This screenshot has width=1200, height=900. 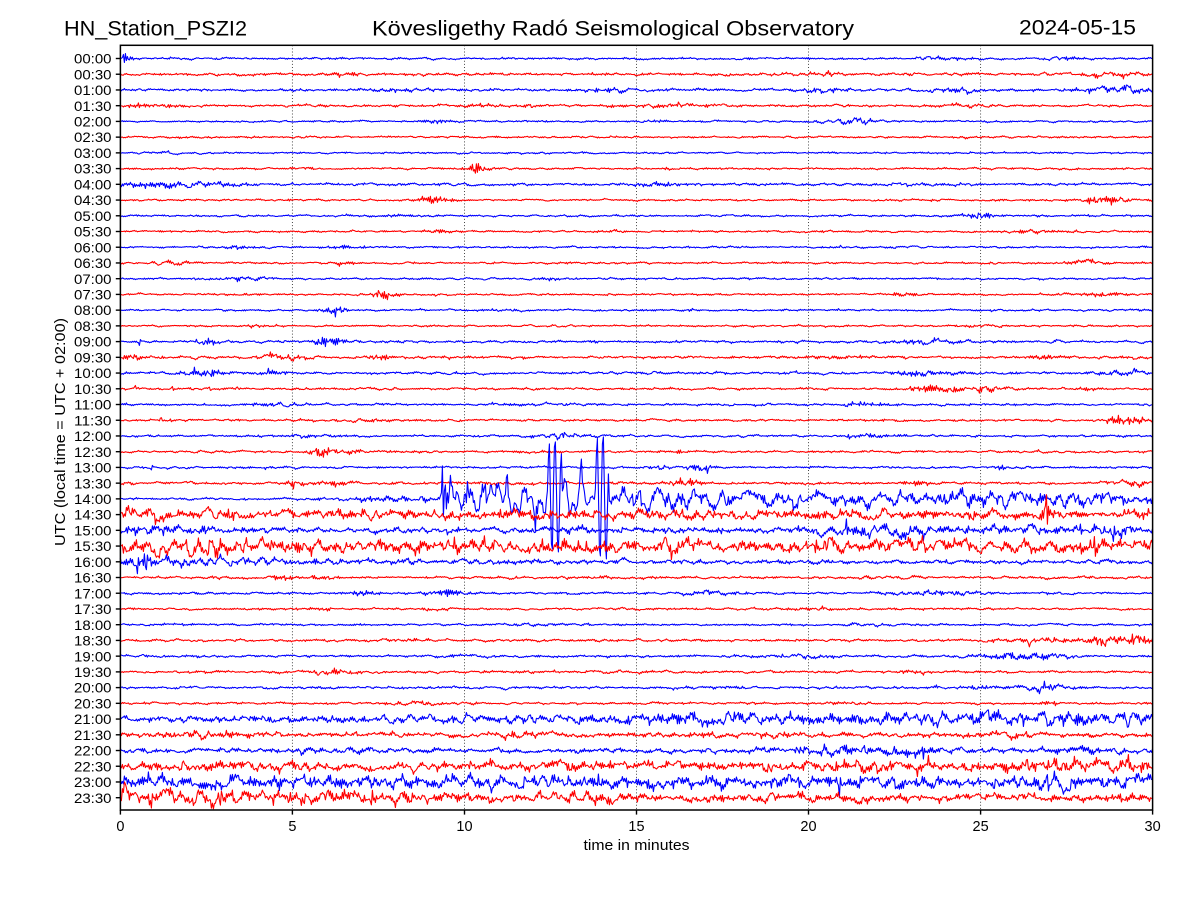 What do you see at coordinates (464, 827) in the screenshot?
I see `svg-text: 10` at bounding box center [464, 827].